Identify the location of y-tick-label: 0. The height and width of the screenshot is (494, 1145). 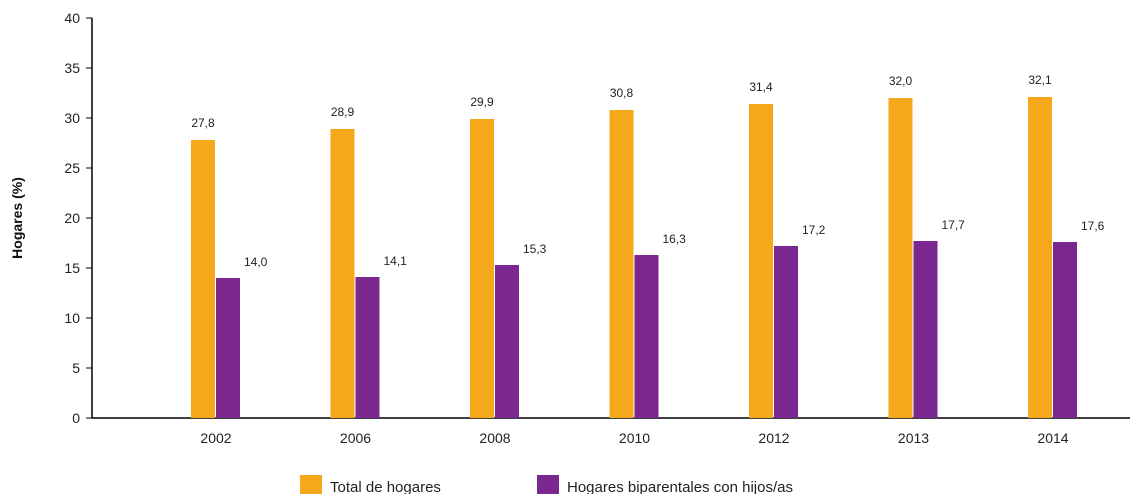
(76, 418).